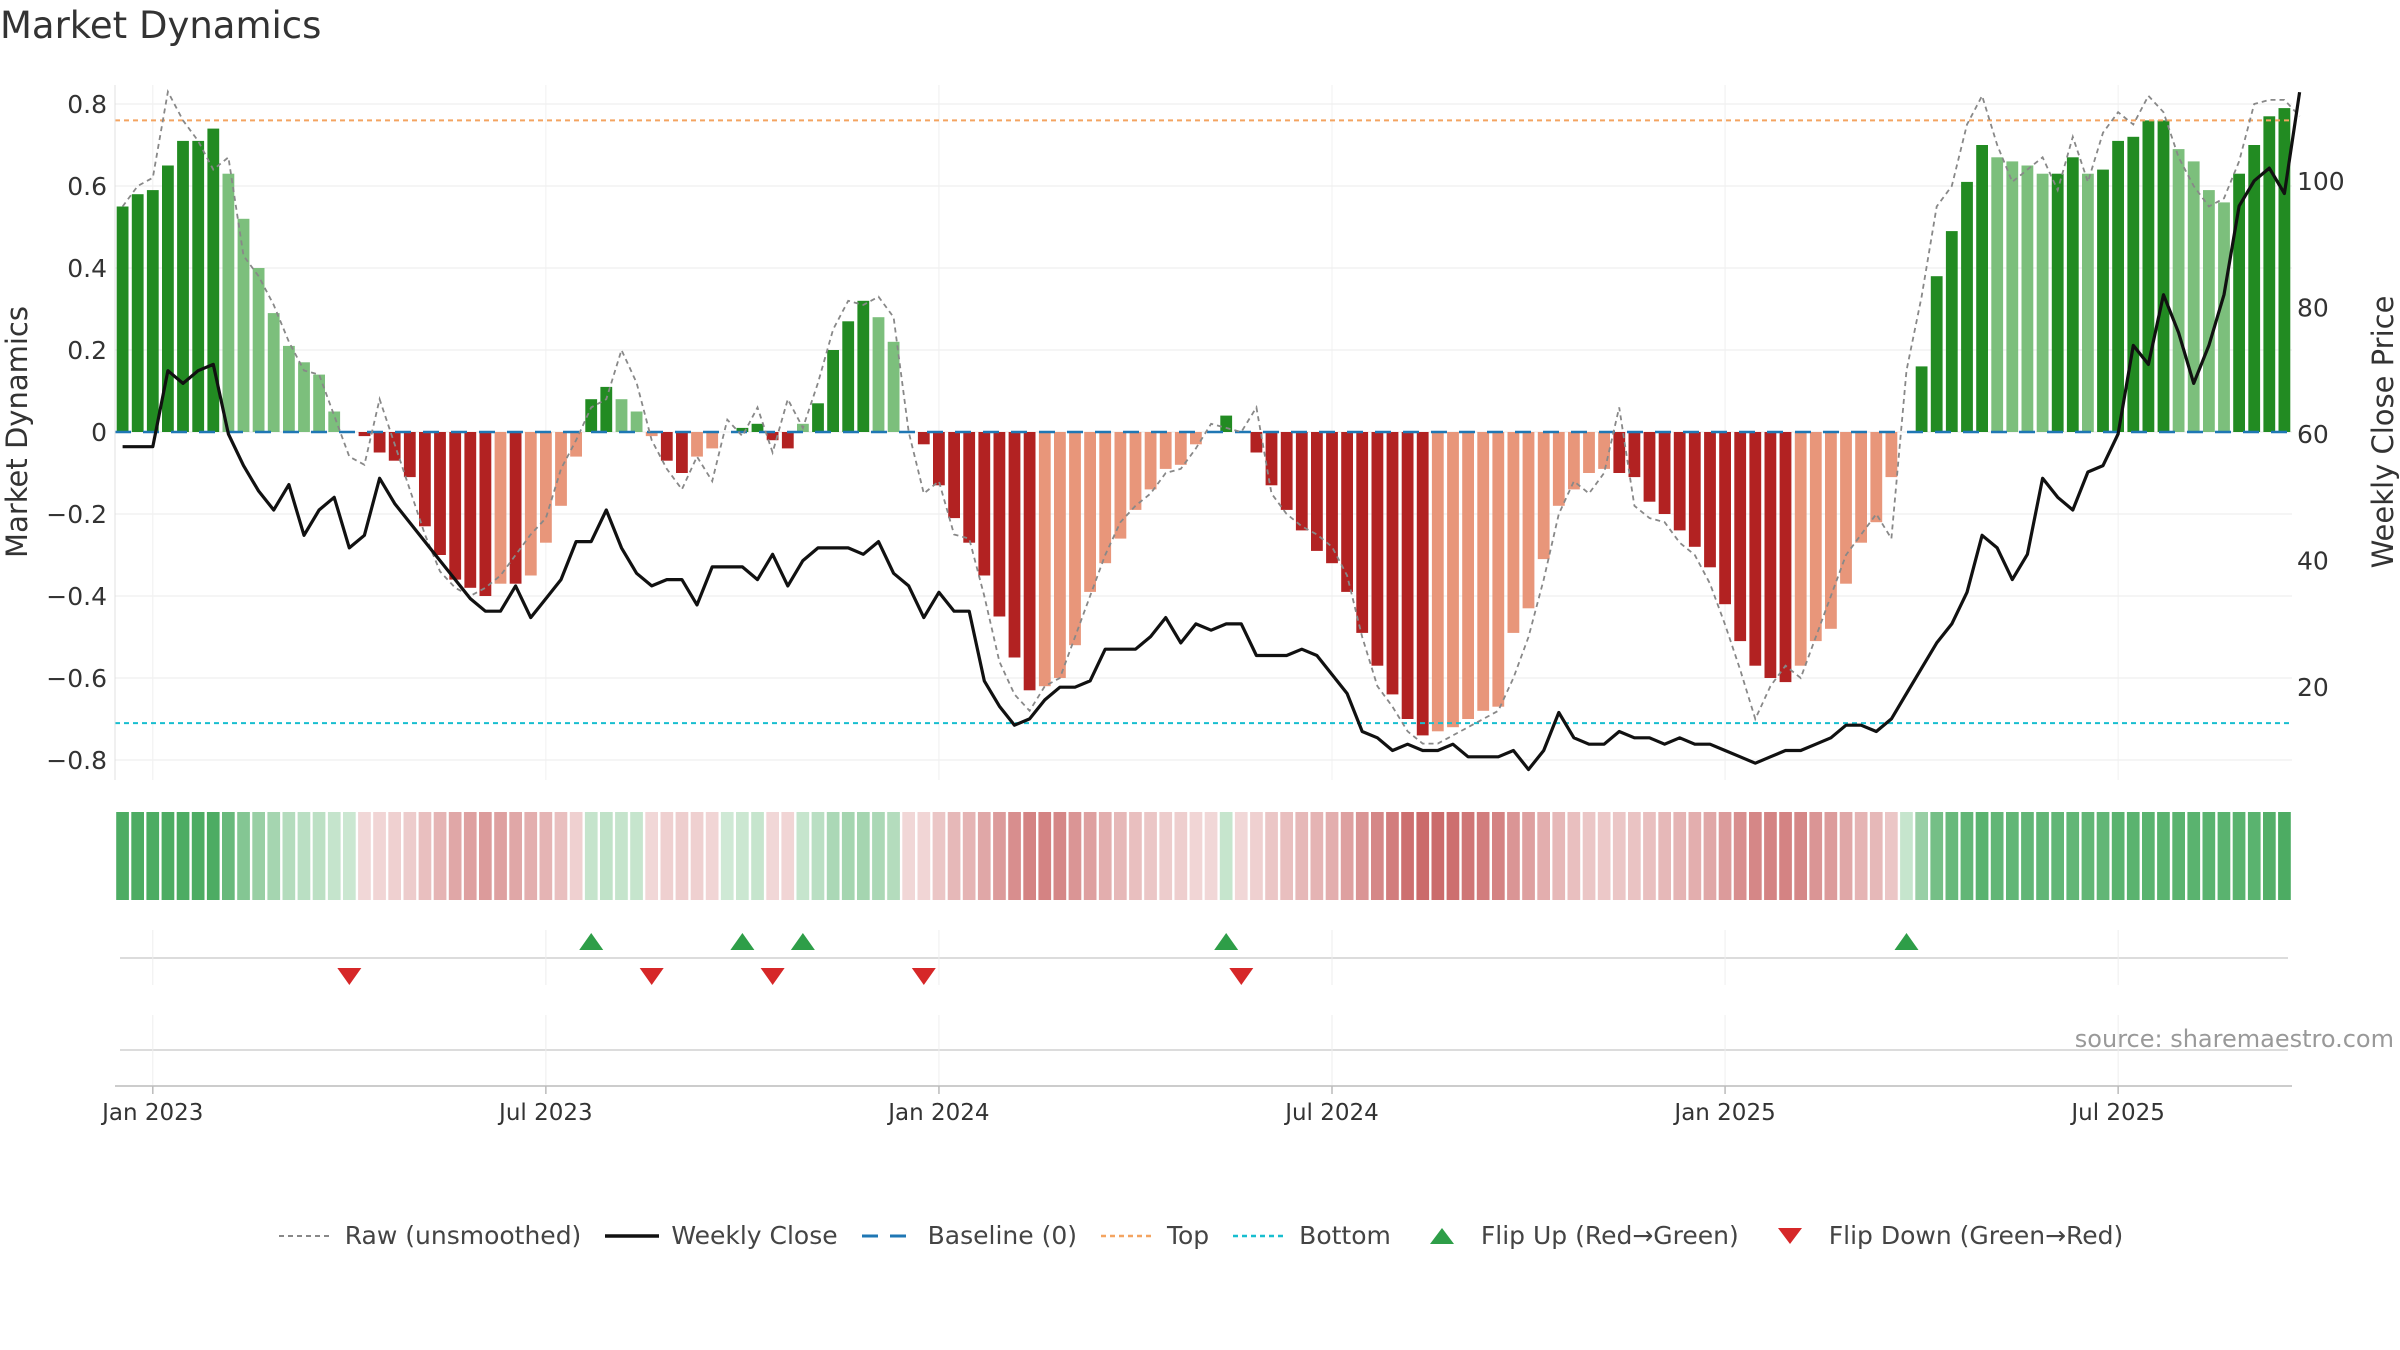 The height and width of the screenshot is (1350, 2400). I want to click on legend-swatch-bottom, so click(1260, 1235).